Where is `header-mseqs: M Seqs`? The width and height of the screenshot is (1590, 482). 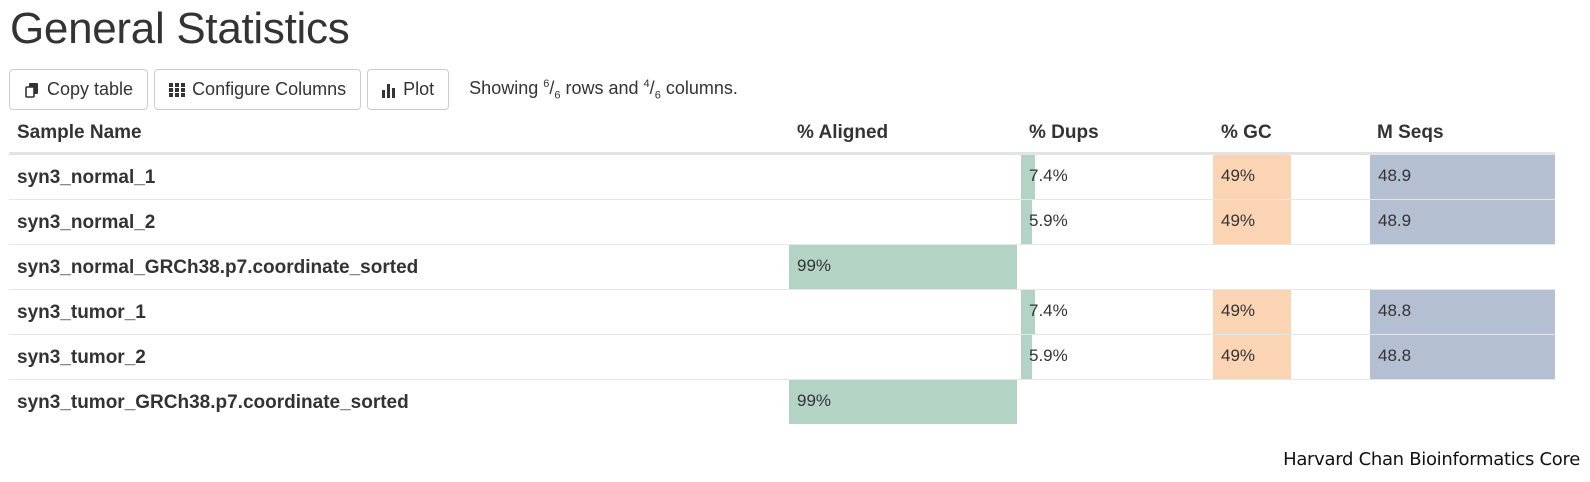 header-mseqs: M Seqs is located at coordinates (1410, 132).